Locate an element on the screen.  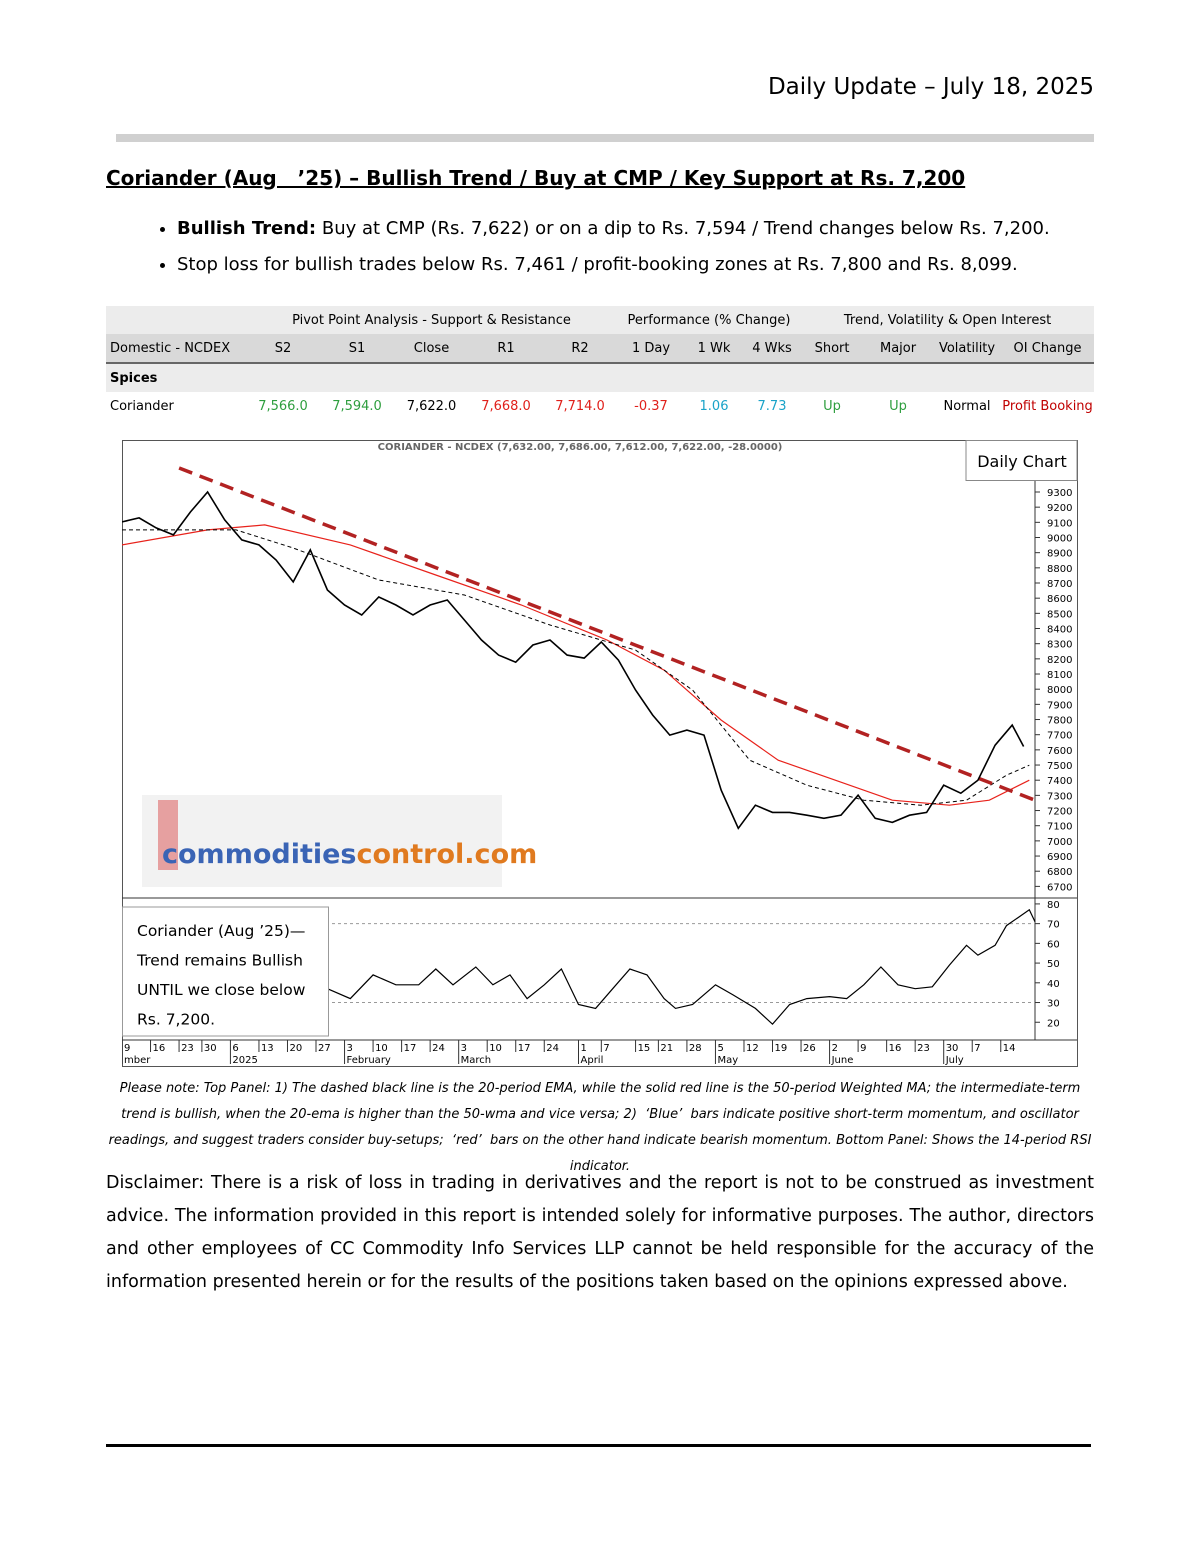
y-tick-label: 7300 is located at coordinates (1059, 796).